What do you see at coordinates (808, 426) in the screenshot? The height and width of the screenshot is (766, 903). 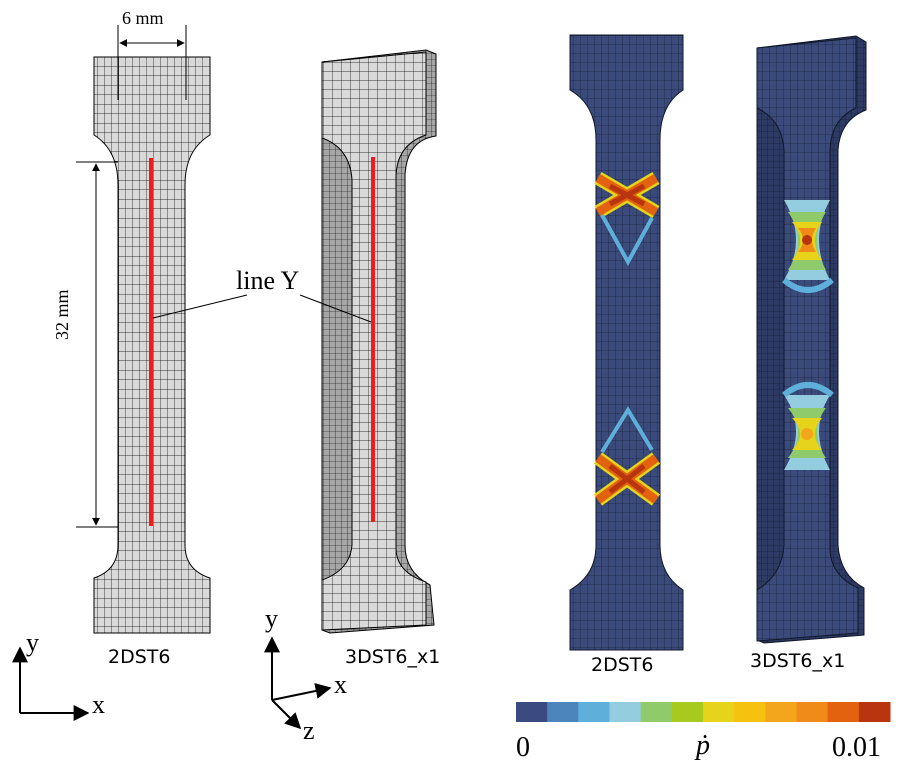 I see `field-band-lower` at bounding box center [808, 426].